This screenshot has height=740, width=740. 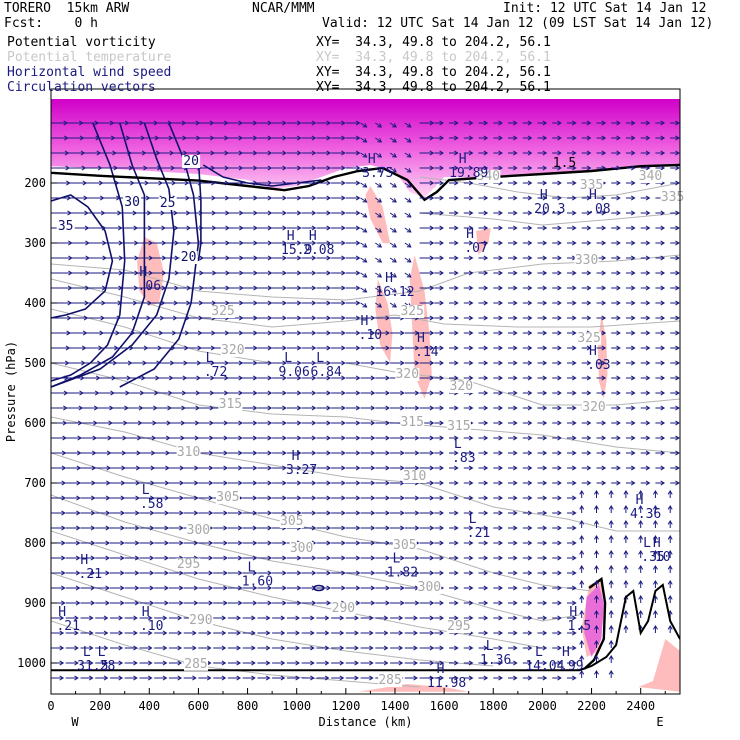 What do you see at coordinates (35, 543) in the screenshot?
I see `y-tick-label: 800` at bounding box center [35, 543].